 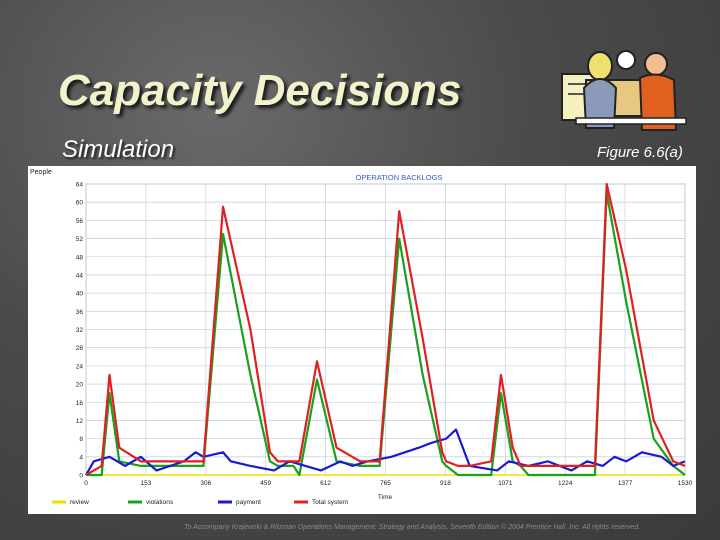 What do you see at coordinates (205, 483) in the screenshot?
I see `x-tick-label: 306` at bounding box center [205, 483].